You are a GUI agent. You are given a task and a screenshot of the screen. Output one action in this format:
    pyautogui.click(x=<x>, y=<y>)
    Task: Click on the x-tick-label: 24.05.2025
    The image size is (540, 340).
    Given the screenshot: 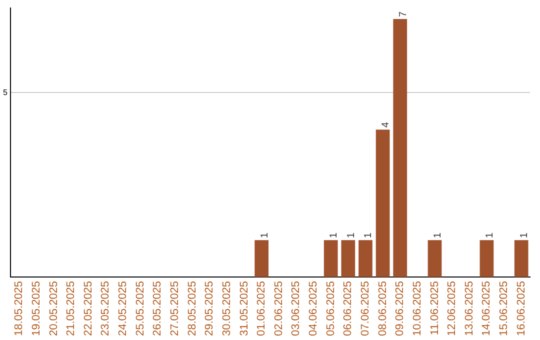 What is the action you would take?
    pyautogui.click(x=123, y=308)
    